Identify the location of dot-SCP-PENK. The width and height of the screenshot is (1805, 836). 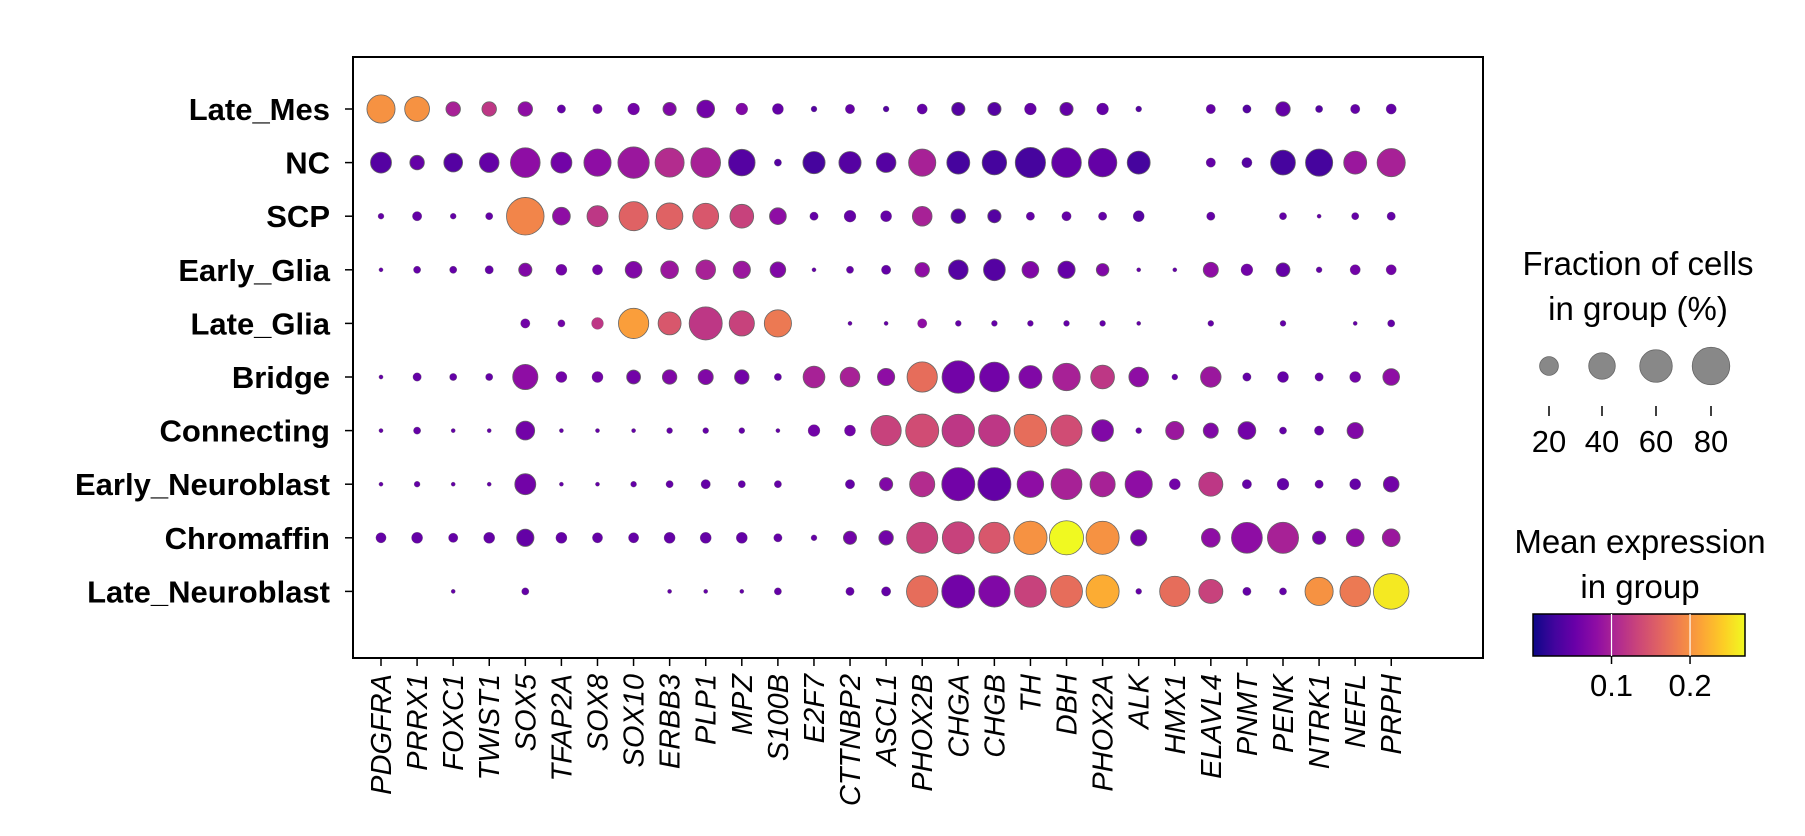
(1283, 216).